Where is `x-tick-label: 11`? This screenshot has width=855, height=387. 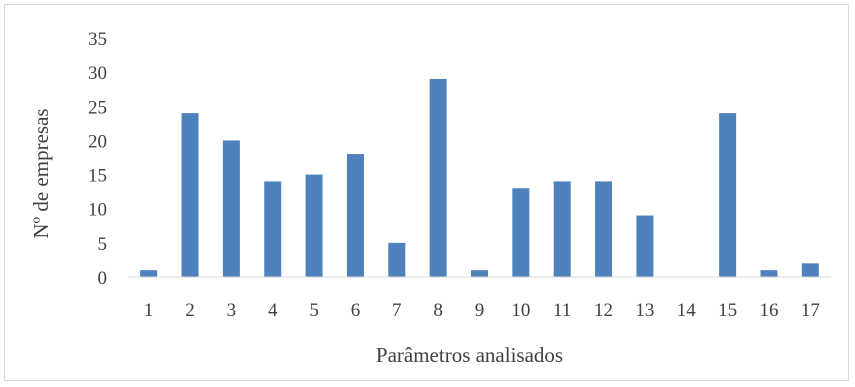 x-tick-label: 11 is located at coordinates (562, 310).